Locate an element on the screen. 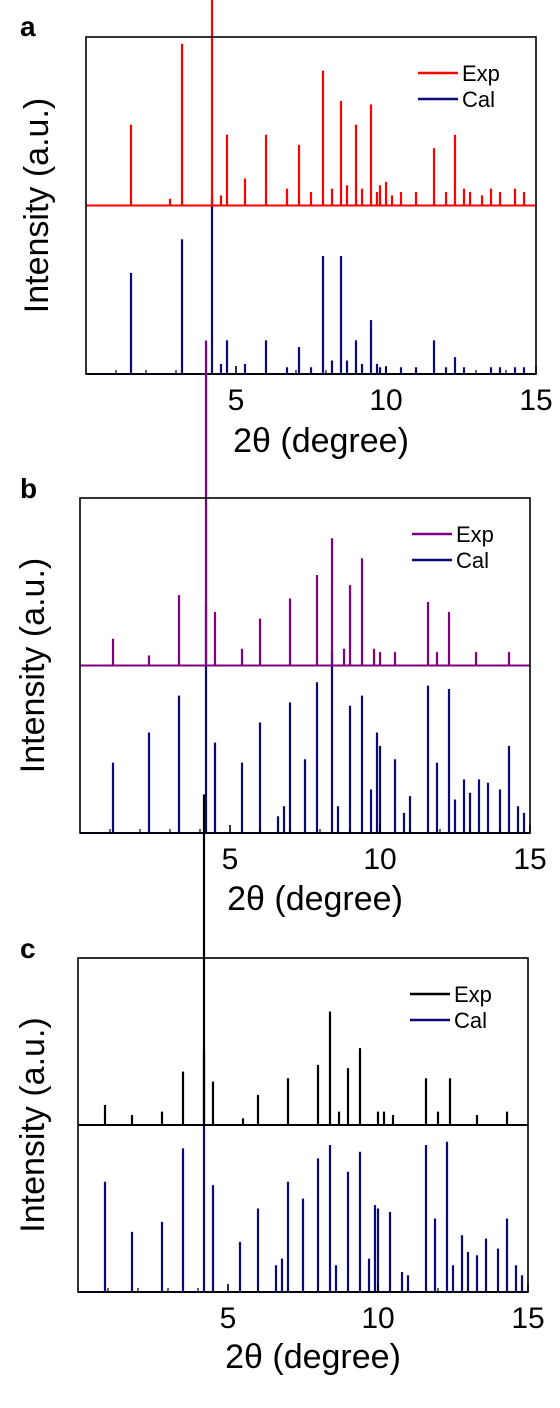 This screenshot has width=560, height=1408. panel-letter: b is located at coordinates (28, 488).